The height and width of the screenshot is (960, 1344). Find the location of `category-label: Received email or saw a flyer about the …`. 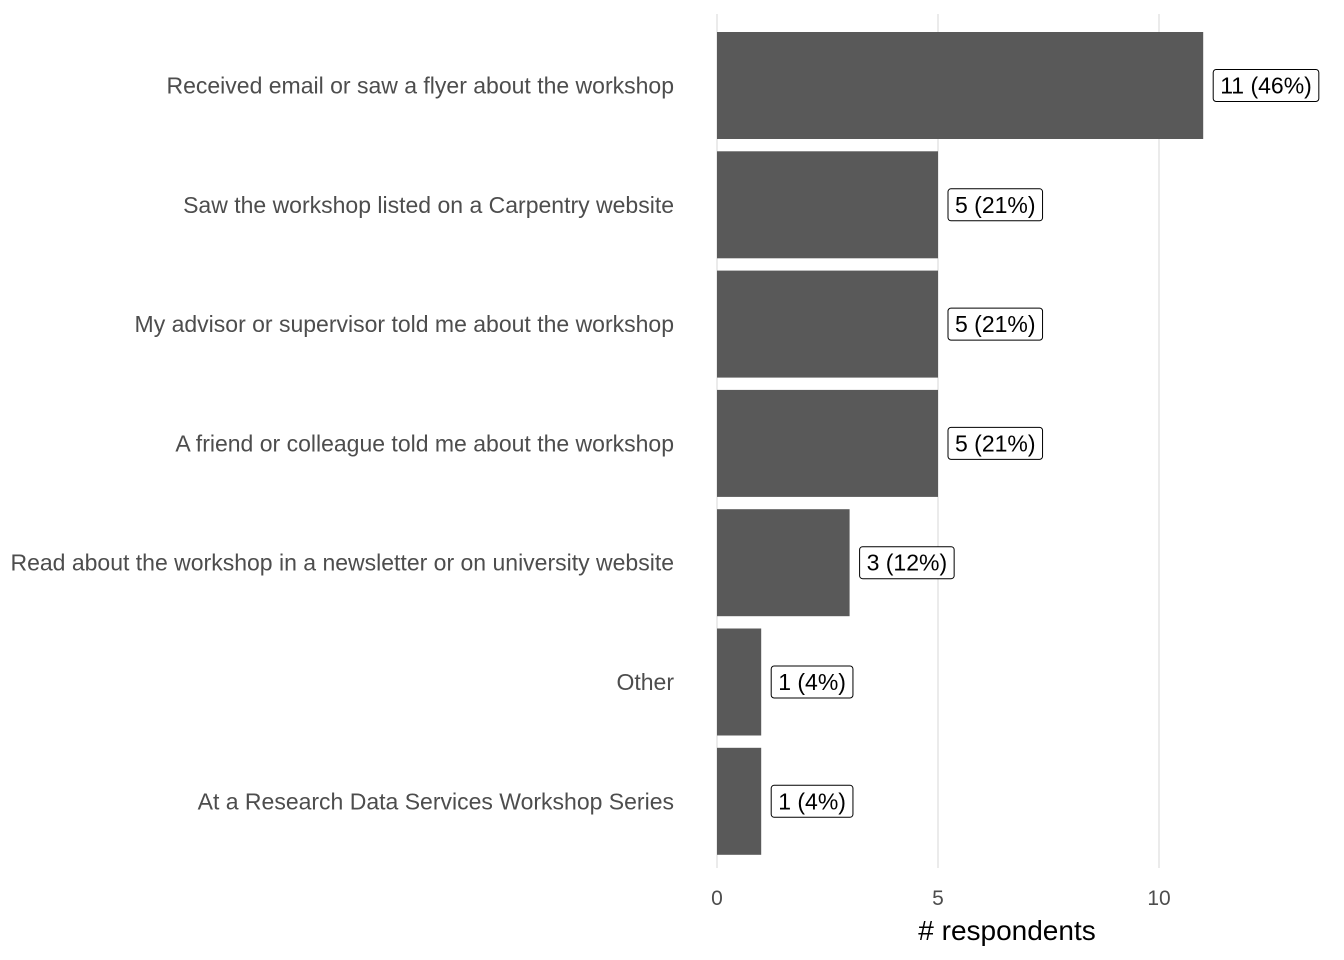

category-label: Received email or saw a flyer about the … is located at coordinates (420, 86).